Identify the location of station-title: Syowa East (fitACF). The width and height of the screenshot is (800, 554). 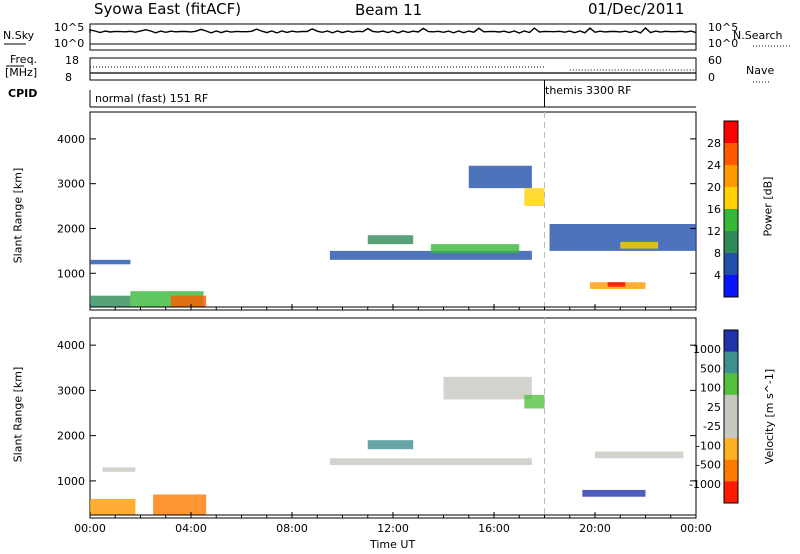
(168, 9).